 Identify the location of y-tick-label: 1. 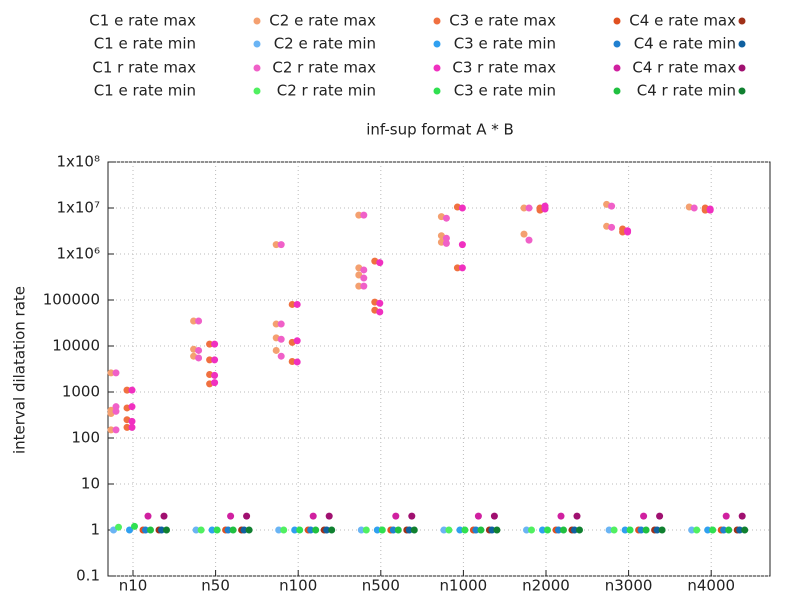
(95, 530).